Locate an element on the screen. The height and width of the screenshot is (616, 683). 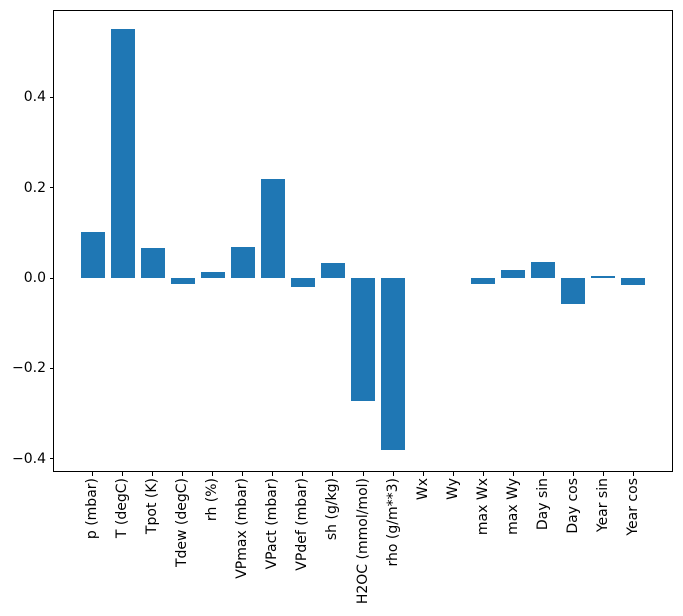
x-tick-label-tdew-degc: Tdew (degC) is located at coordinates (182, 522).